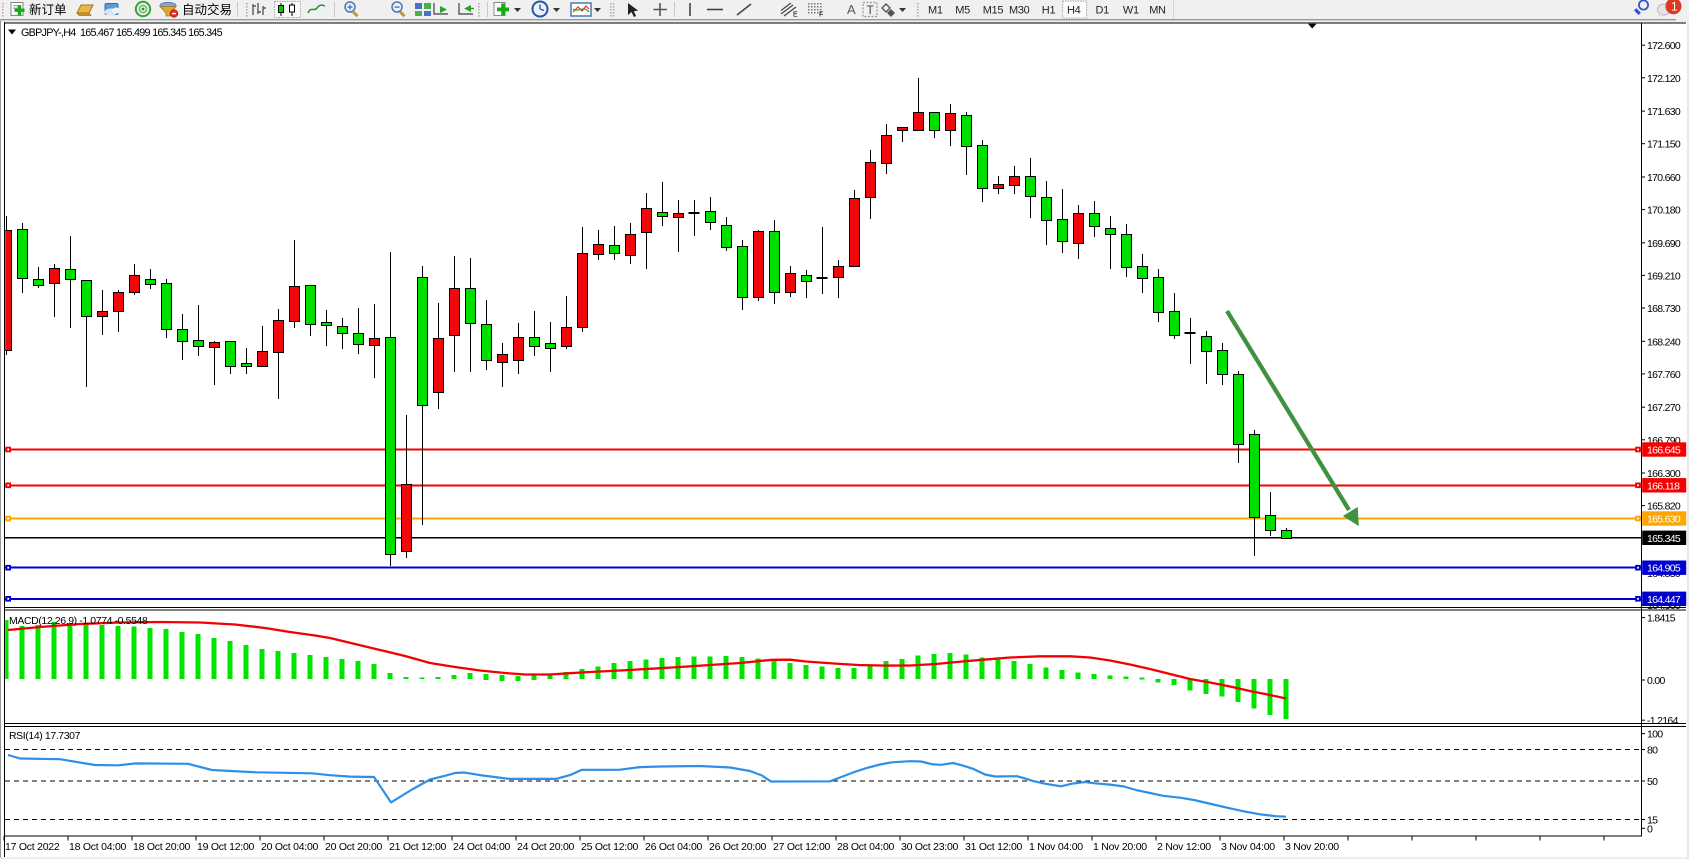 The width and height of the screenshot is (1689, 859). What do you see at coordinates (1664, 112) in the screenshot?
I see `svg-text: 171.630` at bounding box center [1664, 112].